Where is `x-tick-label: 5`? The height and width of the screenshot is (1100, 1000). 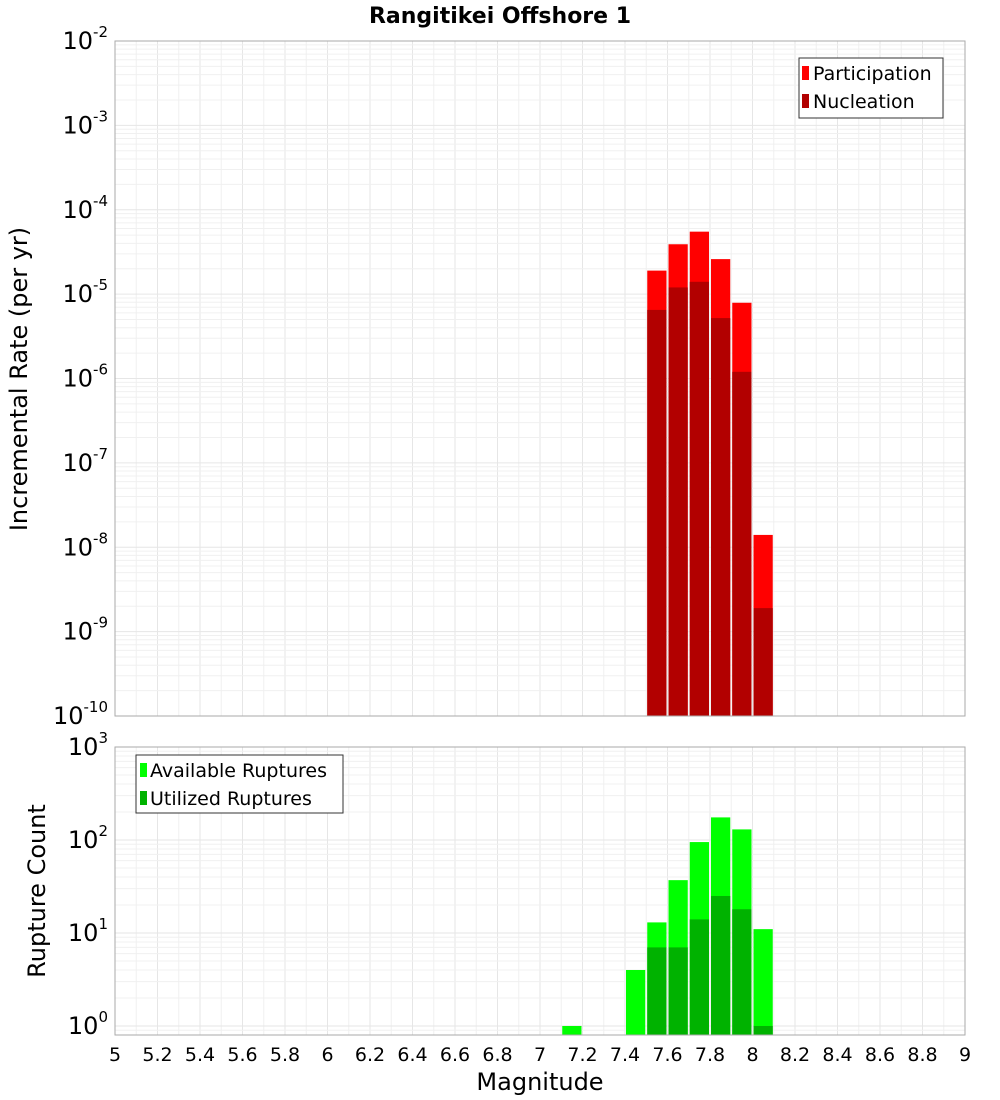
x-tick-label: 5 is located at coordinates (115, 1055).